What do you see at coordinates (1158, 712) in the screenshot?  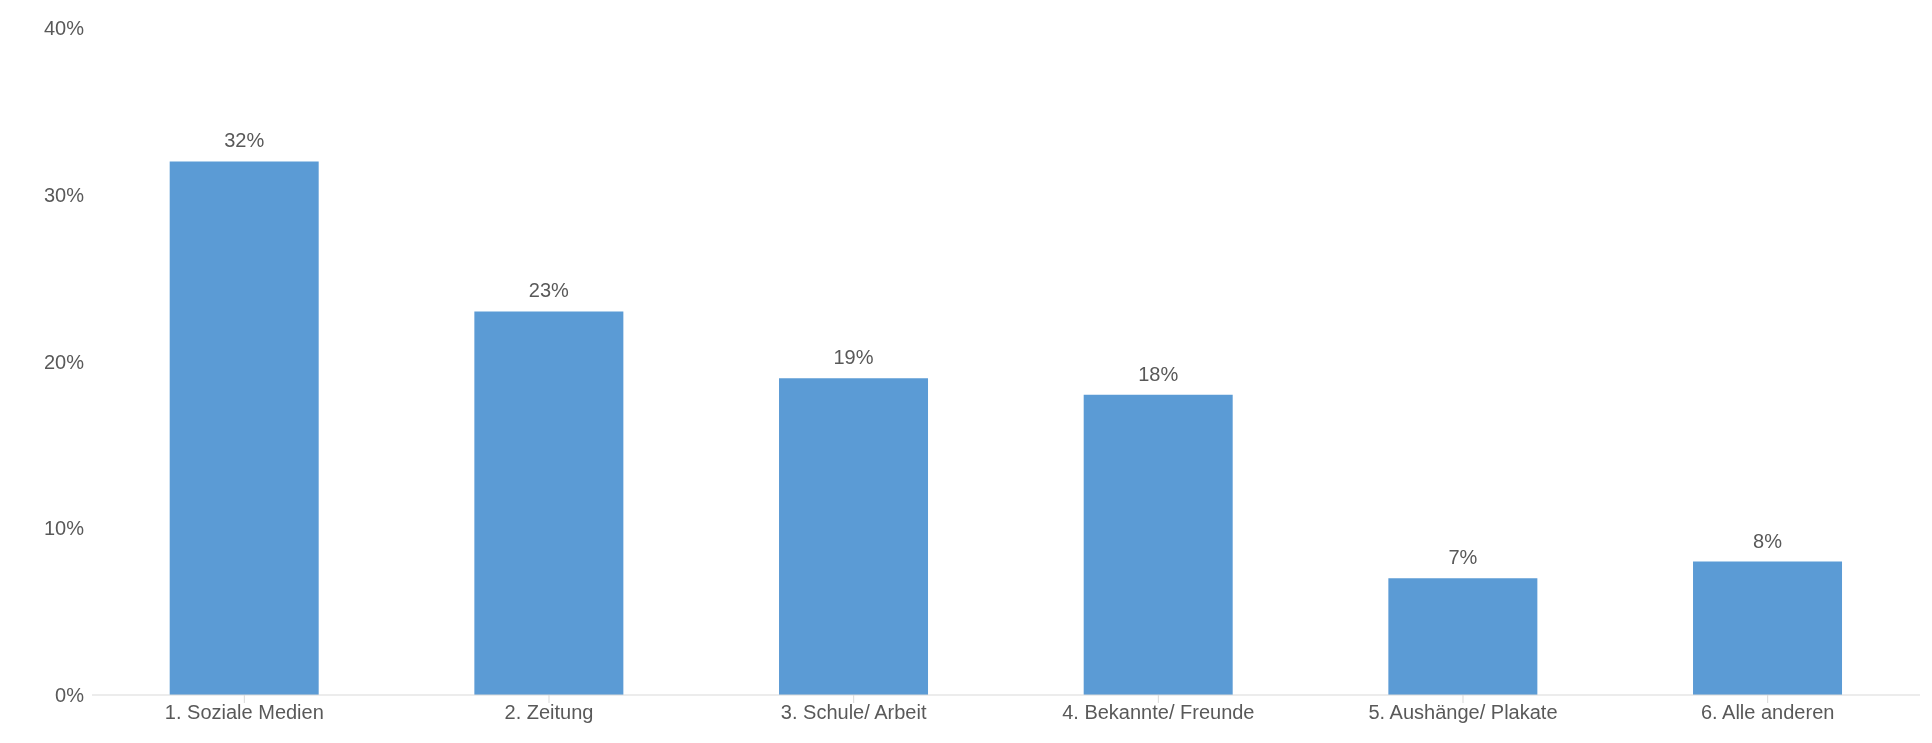 I see `x-tick-label: 4. Bekannte/ Freunde` at bounding box center [1158, 712].